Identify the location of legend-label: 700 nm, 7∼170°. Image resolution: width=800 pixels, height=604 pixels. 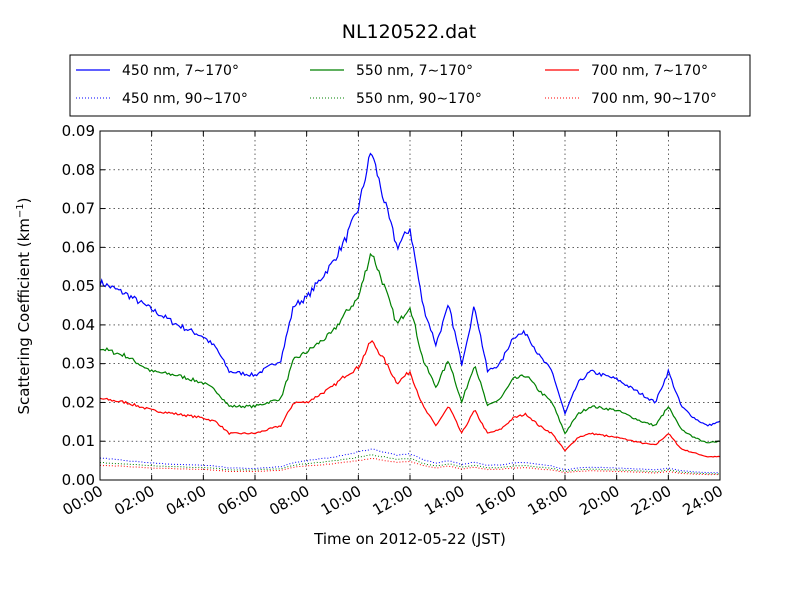
(649, 71).